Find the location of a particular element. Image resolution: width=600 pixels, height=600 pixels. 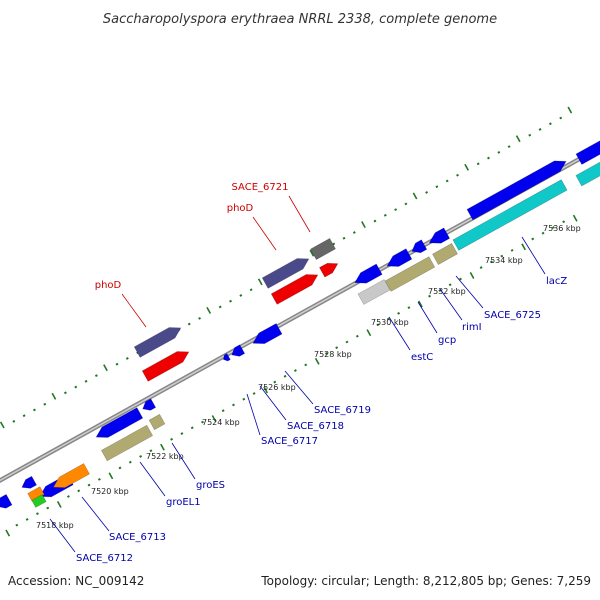

kbp-label: 7520 kbp is located at coordinates (110, 491).